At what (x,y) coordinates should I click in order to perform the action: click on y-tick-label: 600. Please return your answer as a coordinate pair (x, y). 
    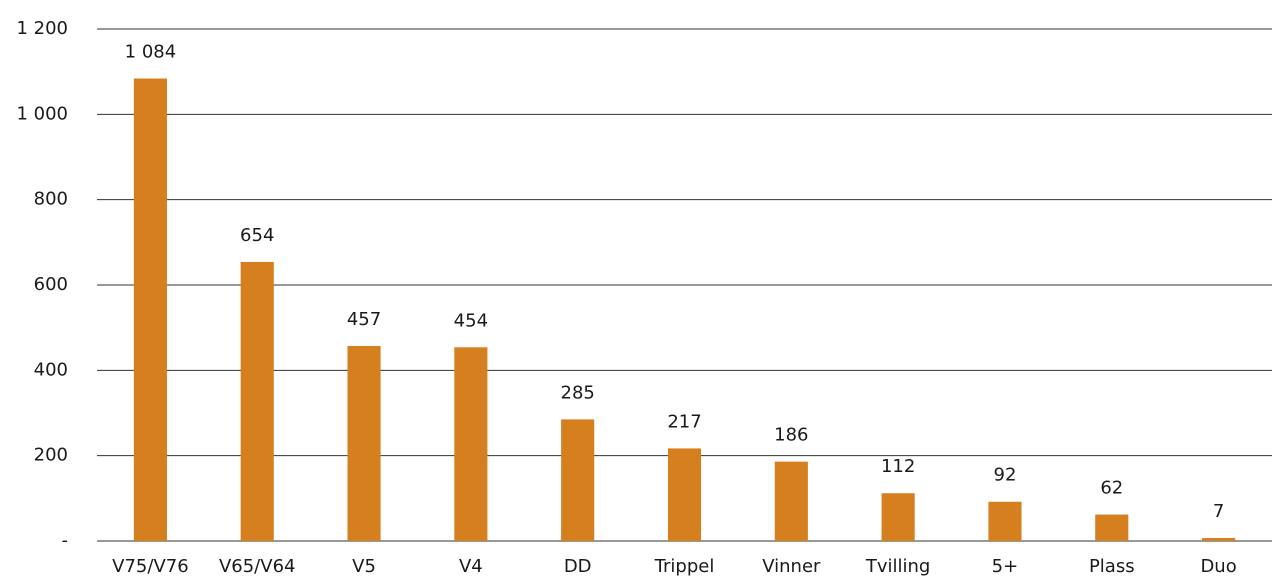
    Looking at the image, I should click on (51, 284).